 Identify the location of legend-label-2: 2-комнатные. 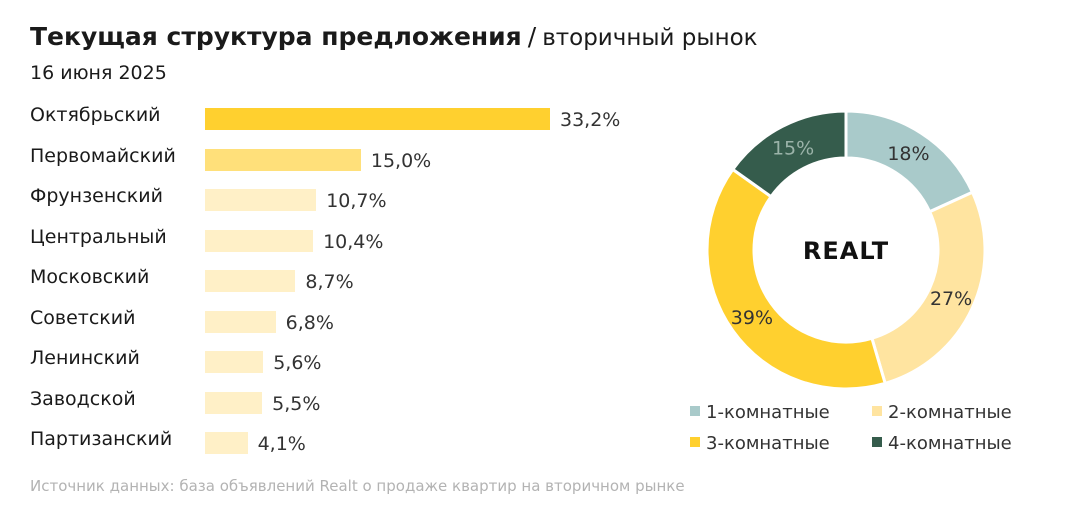
(950, 412).